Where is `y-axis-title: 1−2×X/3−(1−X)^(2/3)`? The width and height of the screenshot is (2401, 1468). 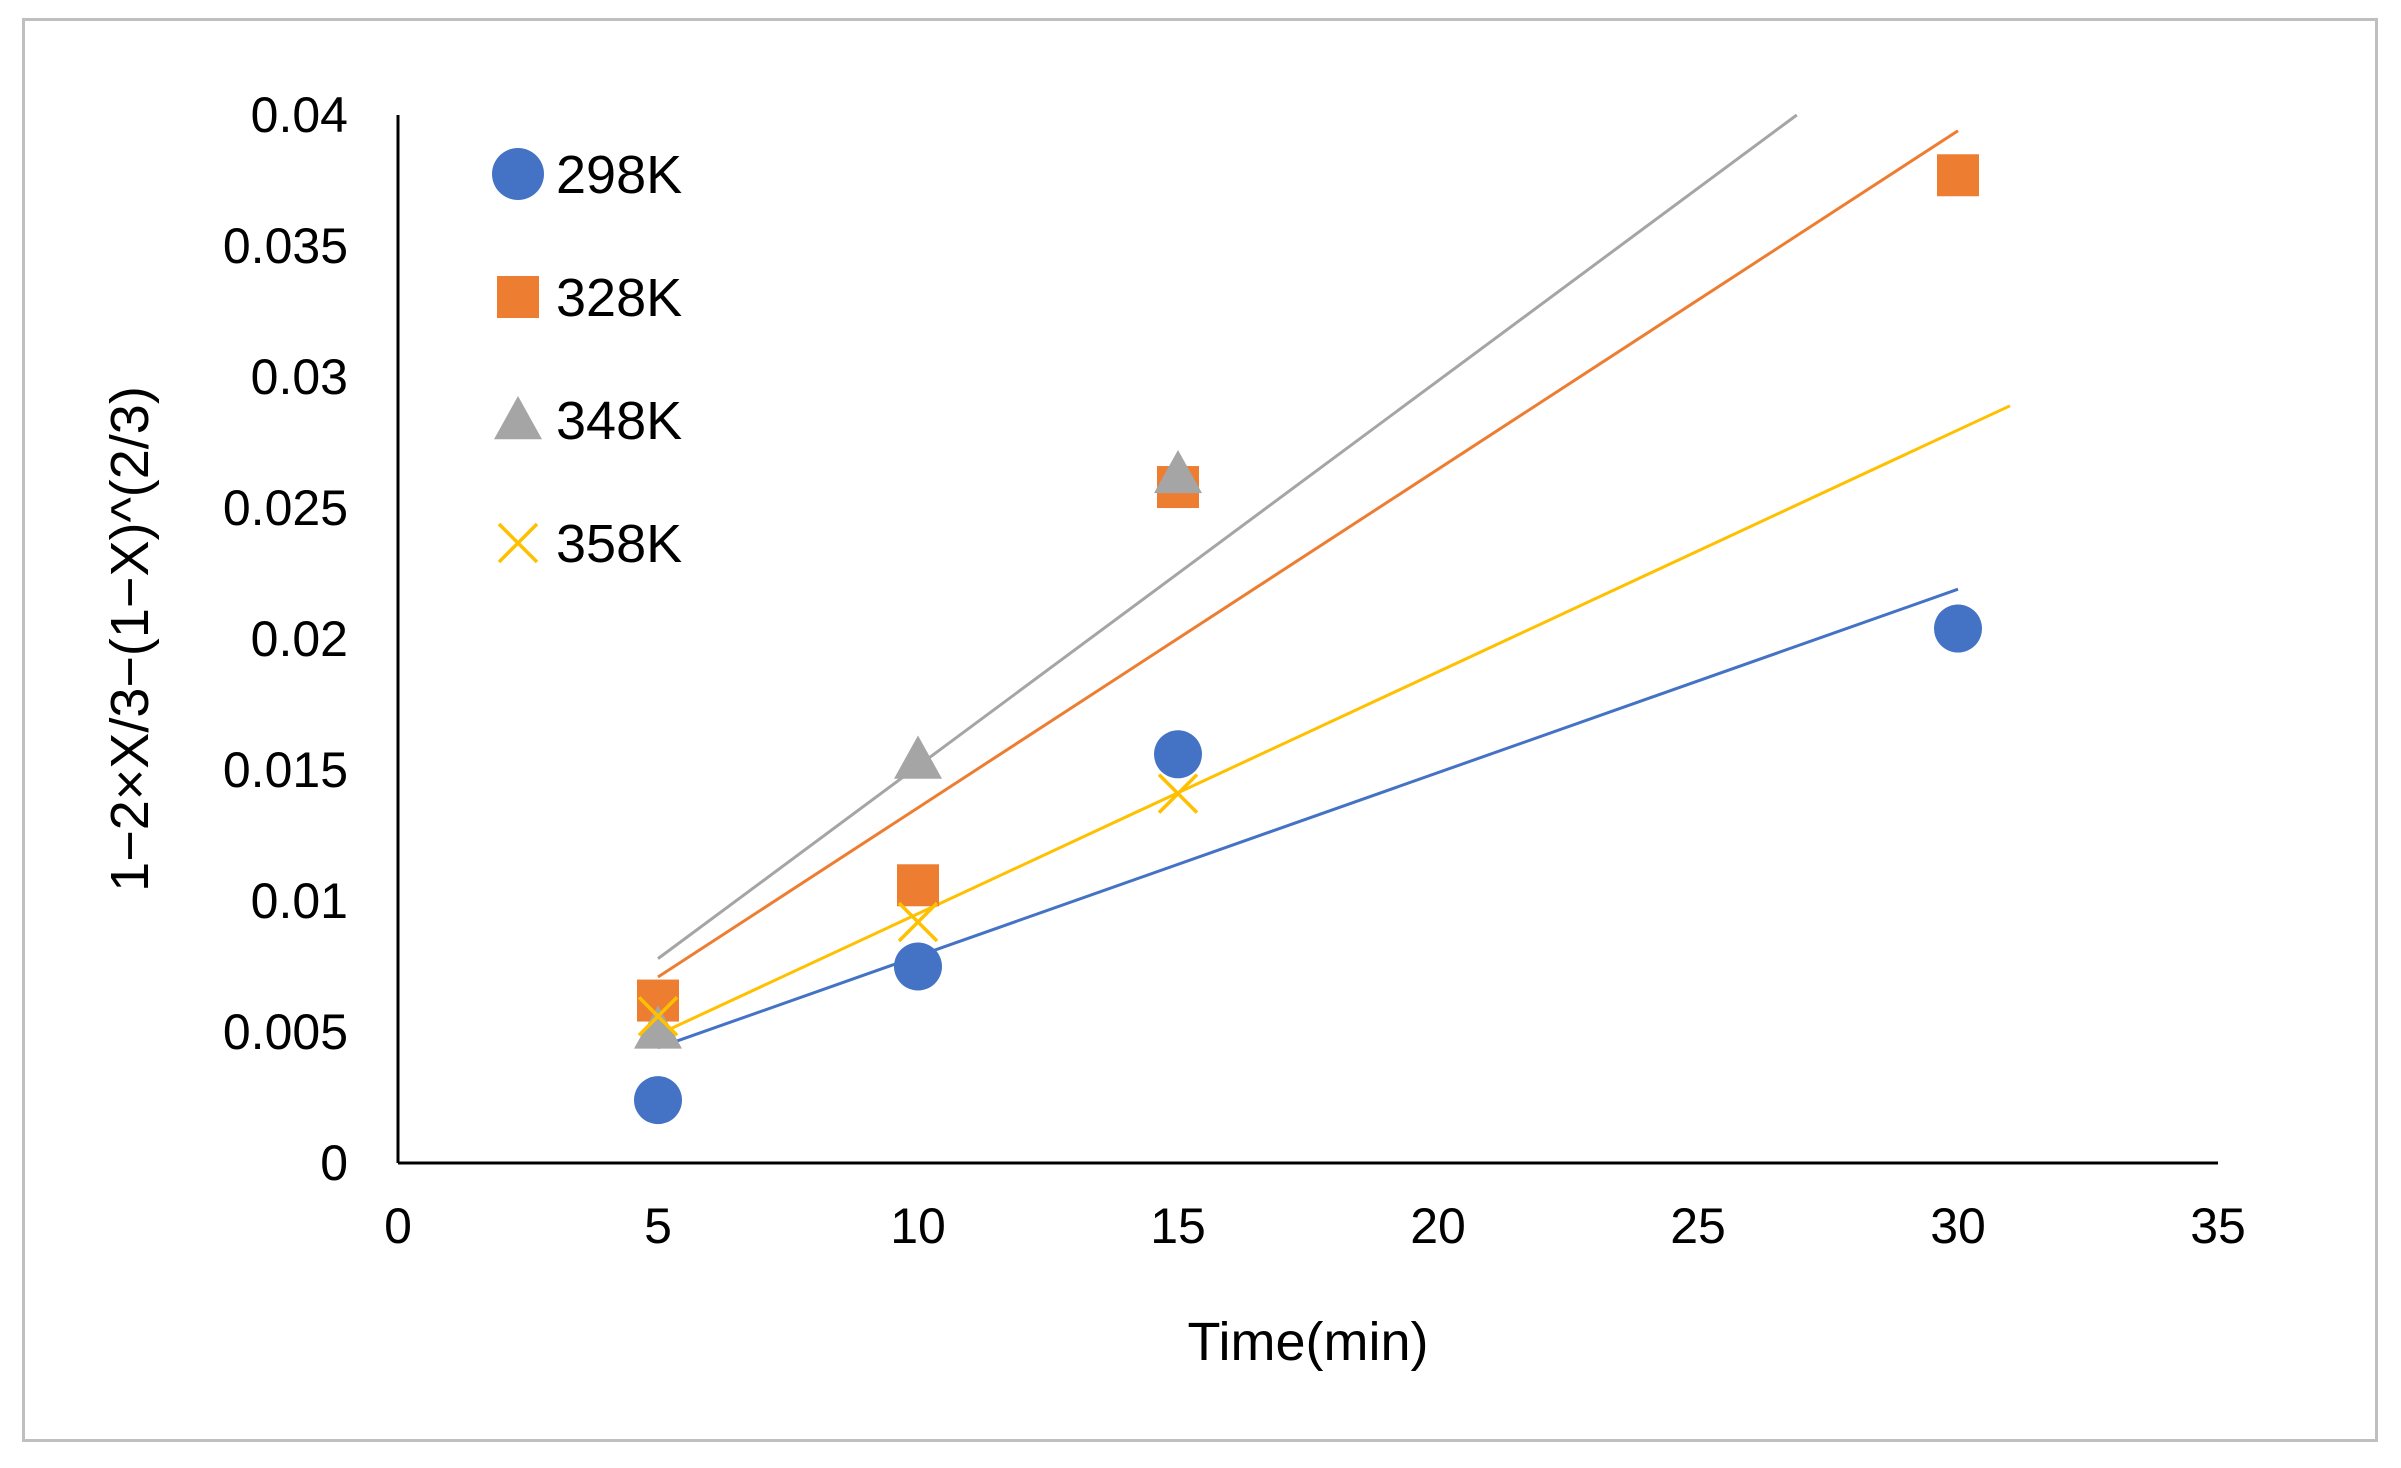 y-axis-title: 1−2×X/3−(1−X)^(2/3) is located at coordinates (130, 639).